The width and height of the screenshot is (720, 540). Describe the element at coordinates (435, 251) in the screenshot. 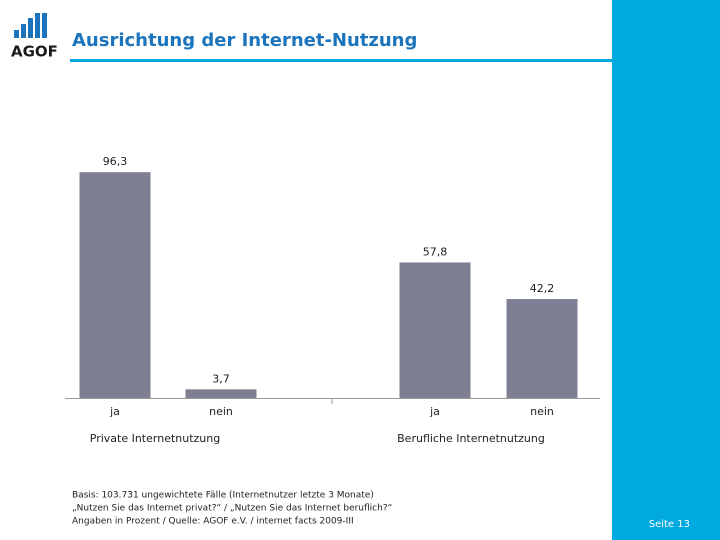

I see `value-label: 57,8` at that location.